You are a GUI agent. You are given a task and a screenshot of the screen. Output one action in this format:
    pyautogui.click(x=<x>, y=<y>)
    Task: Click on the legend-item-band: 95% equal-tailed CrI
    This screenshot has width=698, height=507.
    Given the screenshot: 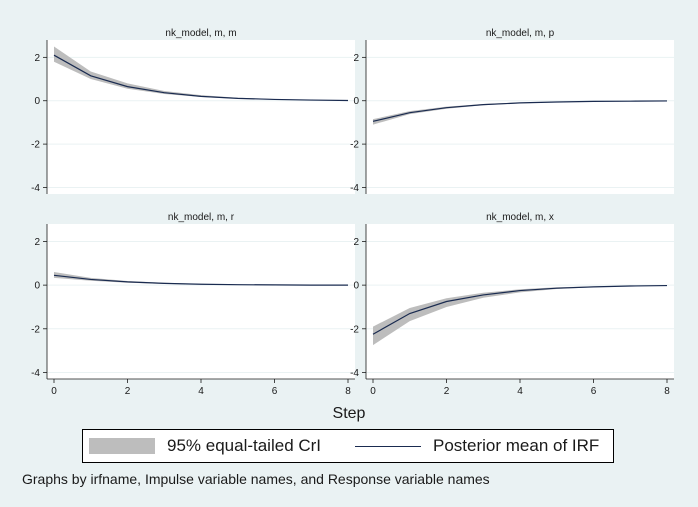 What is the action you would take?
    pyautogui.click(x=205, y=446)
    